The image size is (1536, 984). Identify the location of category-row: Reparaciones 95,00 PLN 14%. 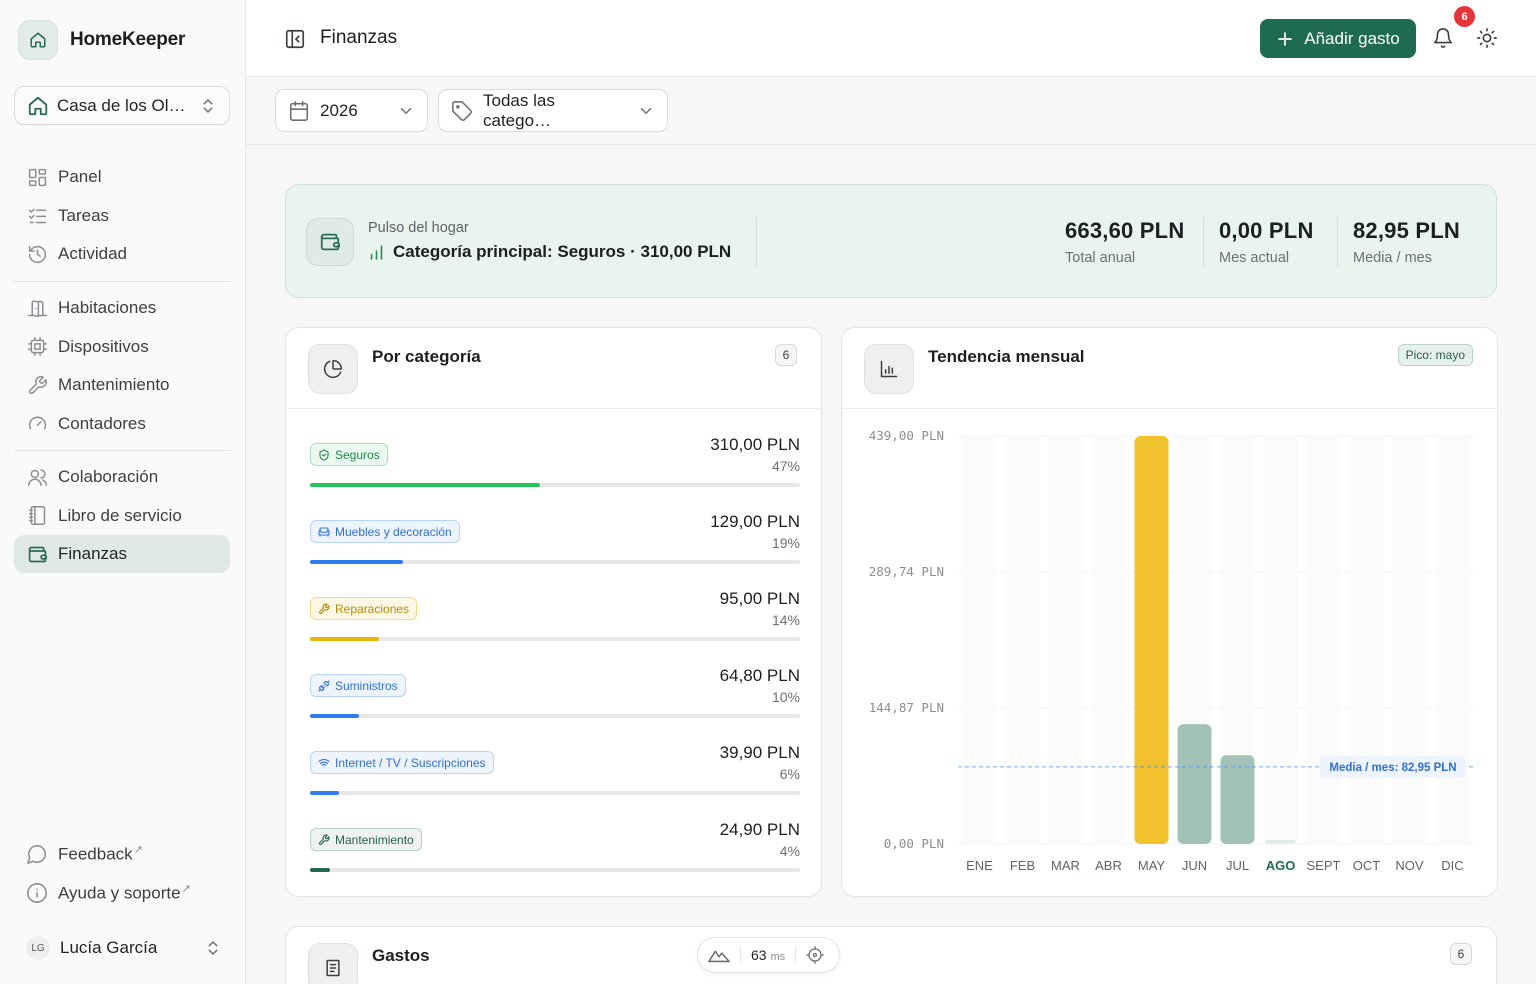
(555, 628).